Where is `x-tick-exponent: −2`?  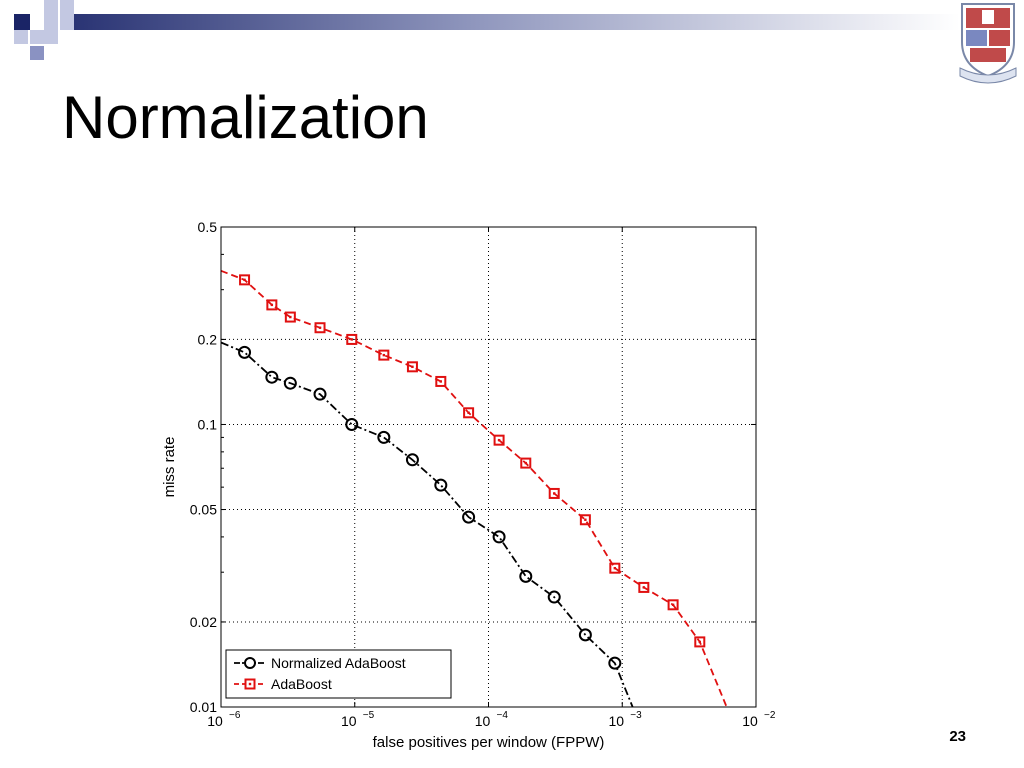
x-tick-exponent: −2 is located at coordinates (770, 715).